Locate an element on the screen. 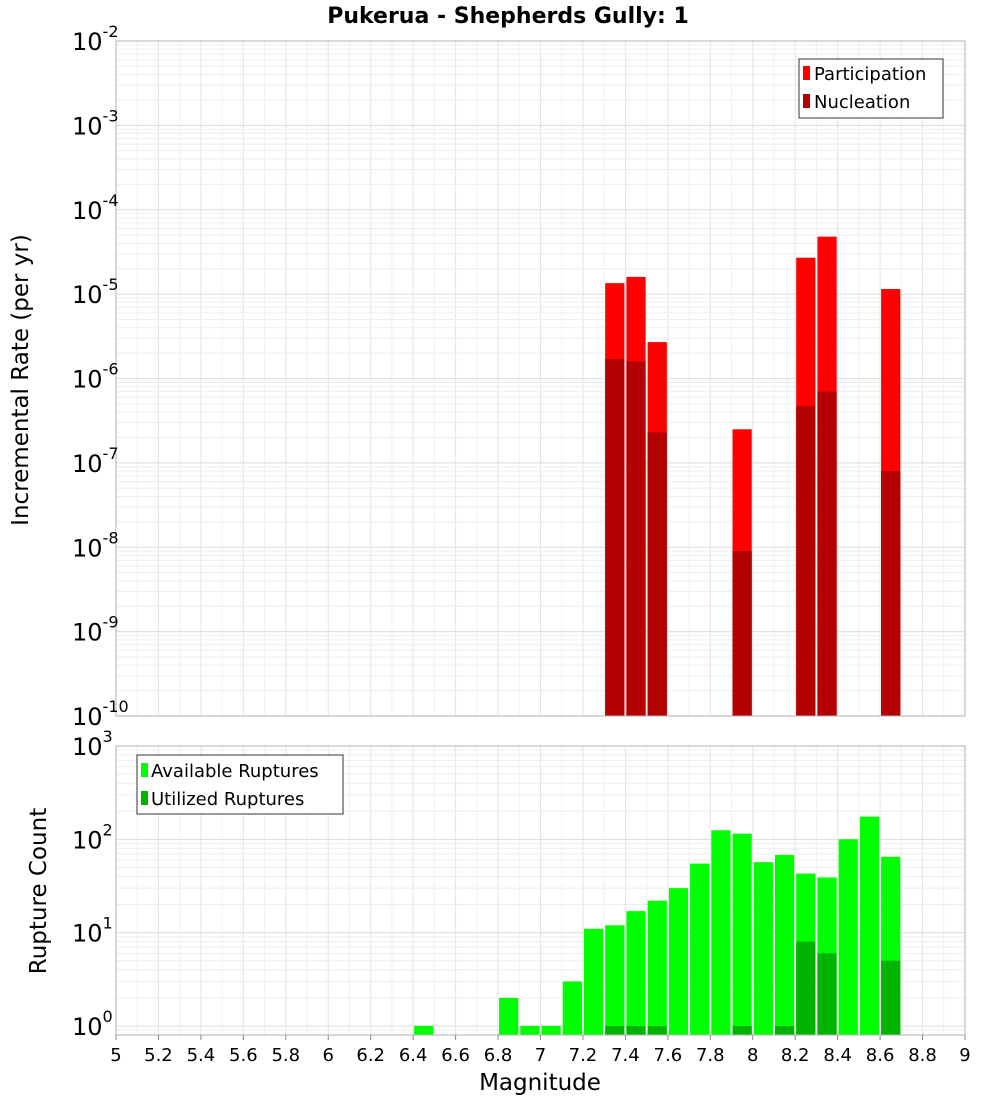 The width and height of the screenshot is (1000, 1100). y-tick-label: 10⁻² is located at coordinates (95, 39).